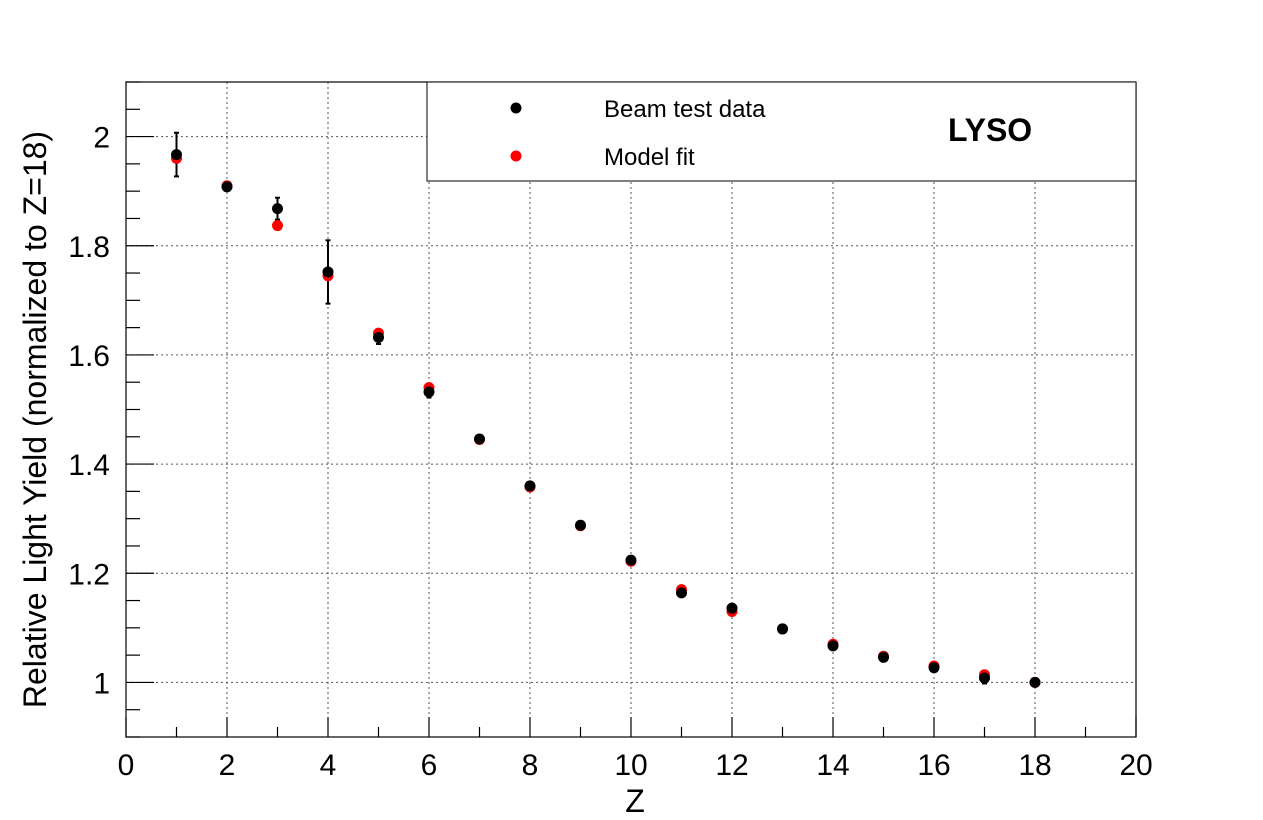 Image resolution: width=1263 pixels, height=820 pixels. What do you see at coordinates (649, 157) in the screenshot?
I see `legend-entry-model-fit: Model fit` at bounding box center [649, 157].